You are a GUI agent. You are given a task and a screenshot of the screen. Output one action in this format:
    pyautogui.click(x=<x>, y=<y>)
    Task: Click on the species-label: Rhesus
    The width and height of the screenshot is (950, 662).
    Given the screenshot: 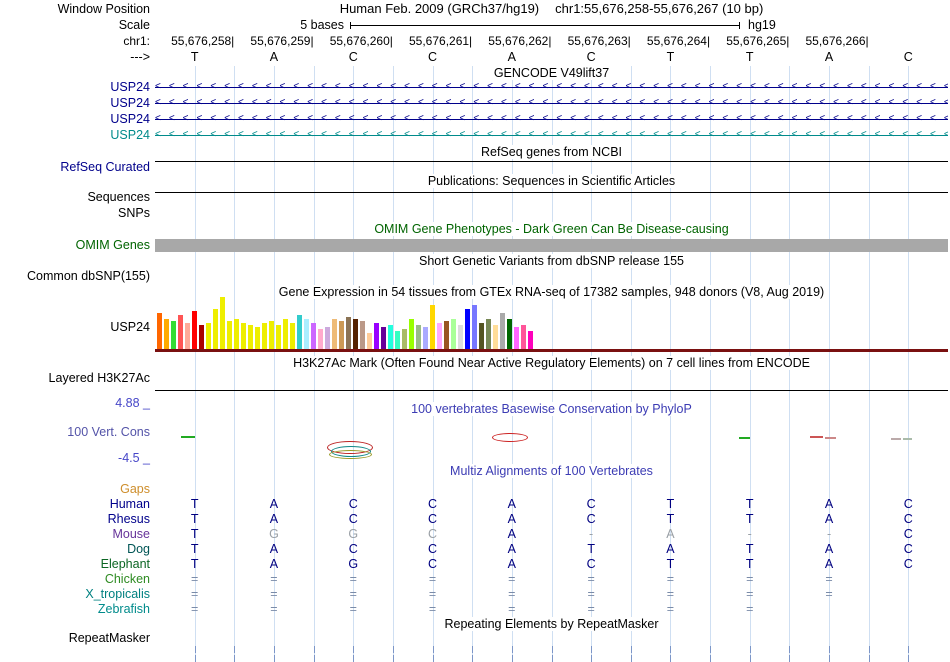 What is the action you would take?
    pyautogui.click(x=128, y=519)
    